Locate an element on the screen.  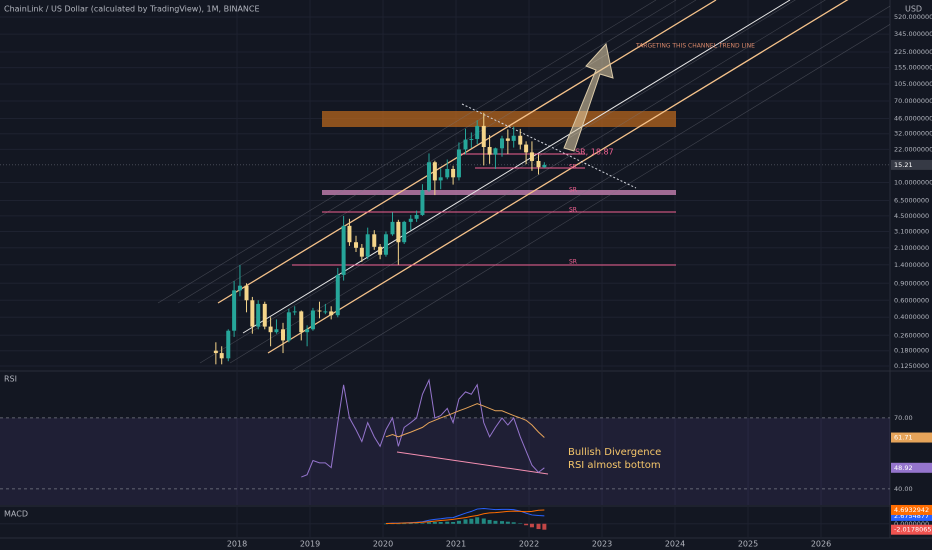
y-tick-label: 0.2600000 is located at coordinates (911, 335).